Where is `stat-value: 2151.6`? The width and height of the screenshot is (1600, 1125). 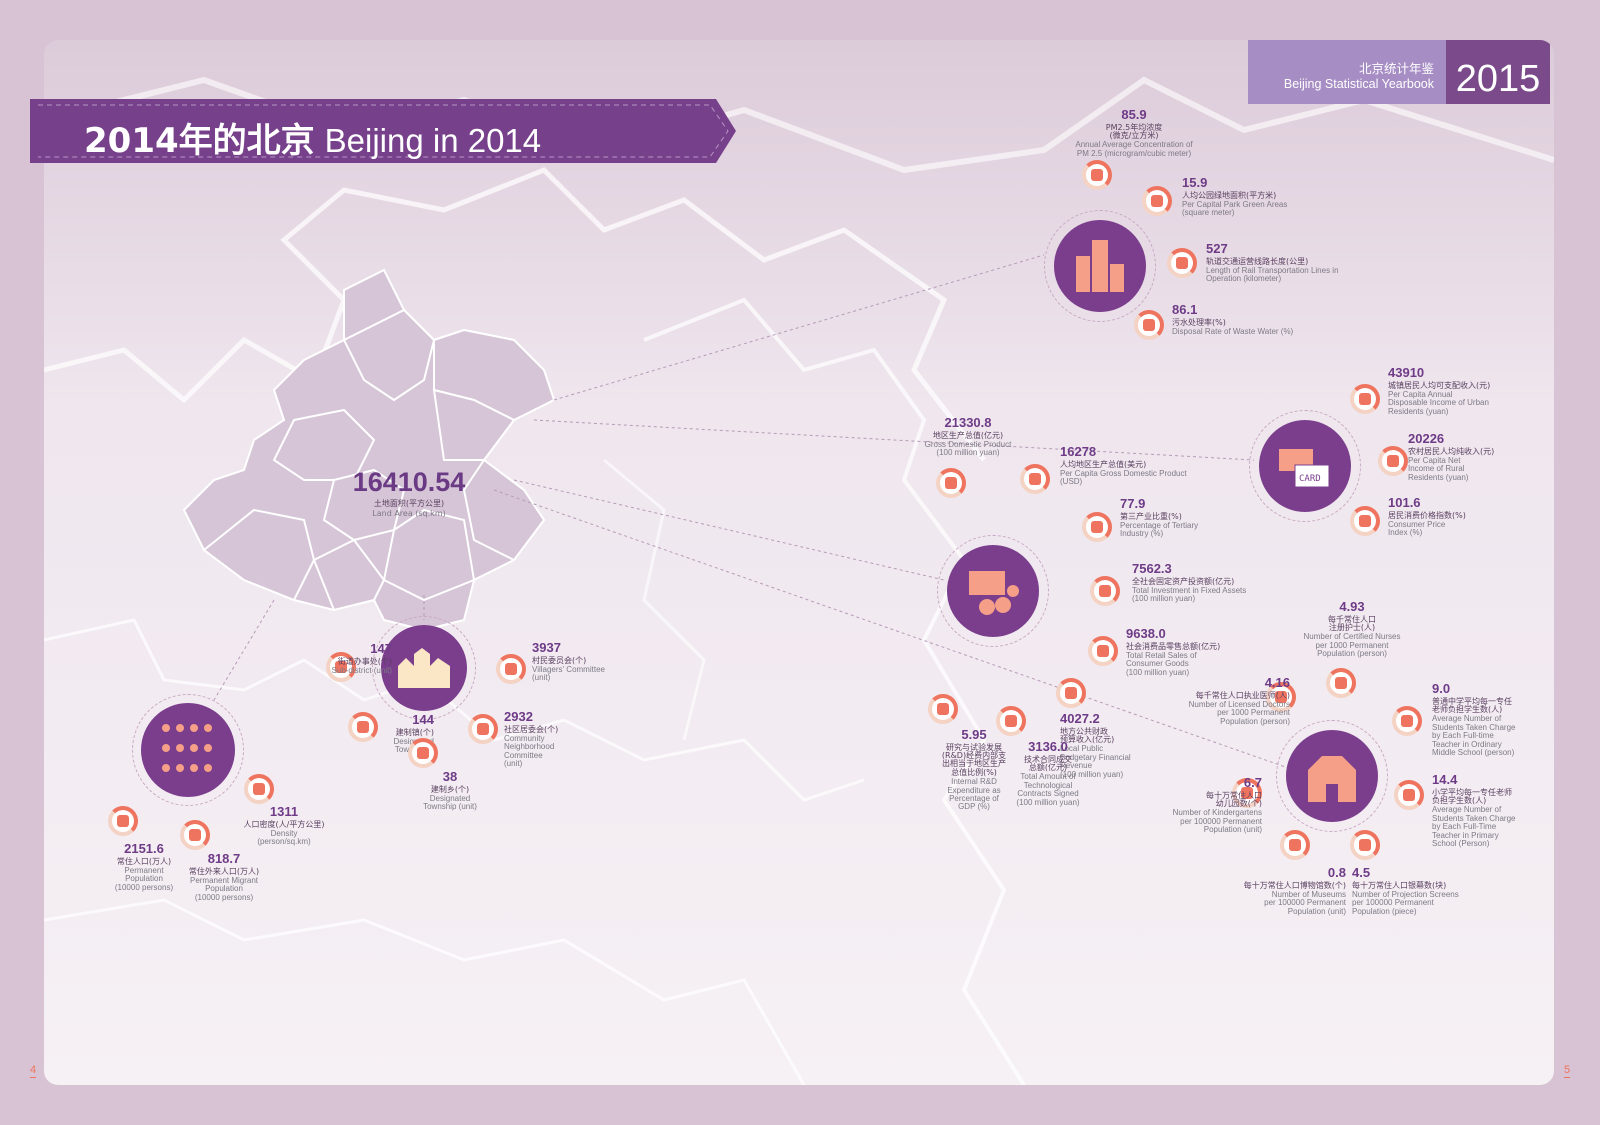 stat-value: 2151.6 is located at coordinates (144, 848).